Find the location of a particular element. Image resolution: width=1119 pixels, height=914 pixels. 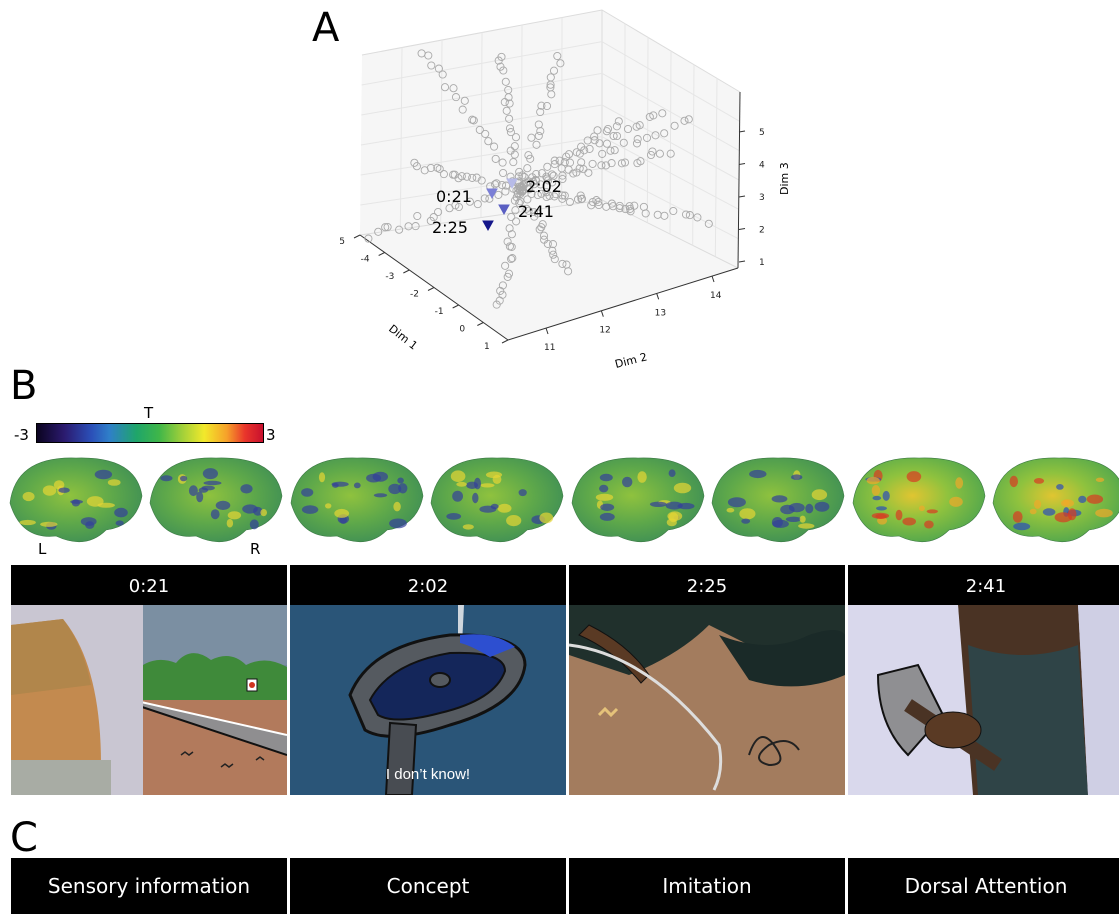

axis-label-dim2: Dim 2 is located at coordinates (631, 360).